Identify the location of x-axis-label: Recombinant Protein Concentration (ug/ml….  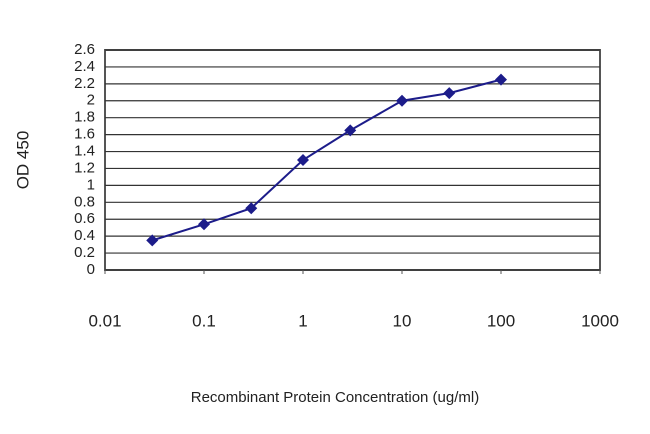
(335, 397).